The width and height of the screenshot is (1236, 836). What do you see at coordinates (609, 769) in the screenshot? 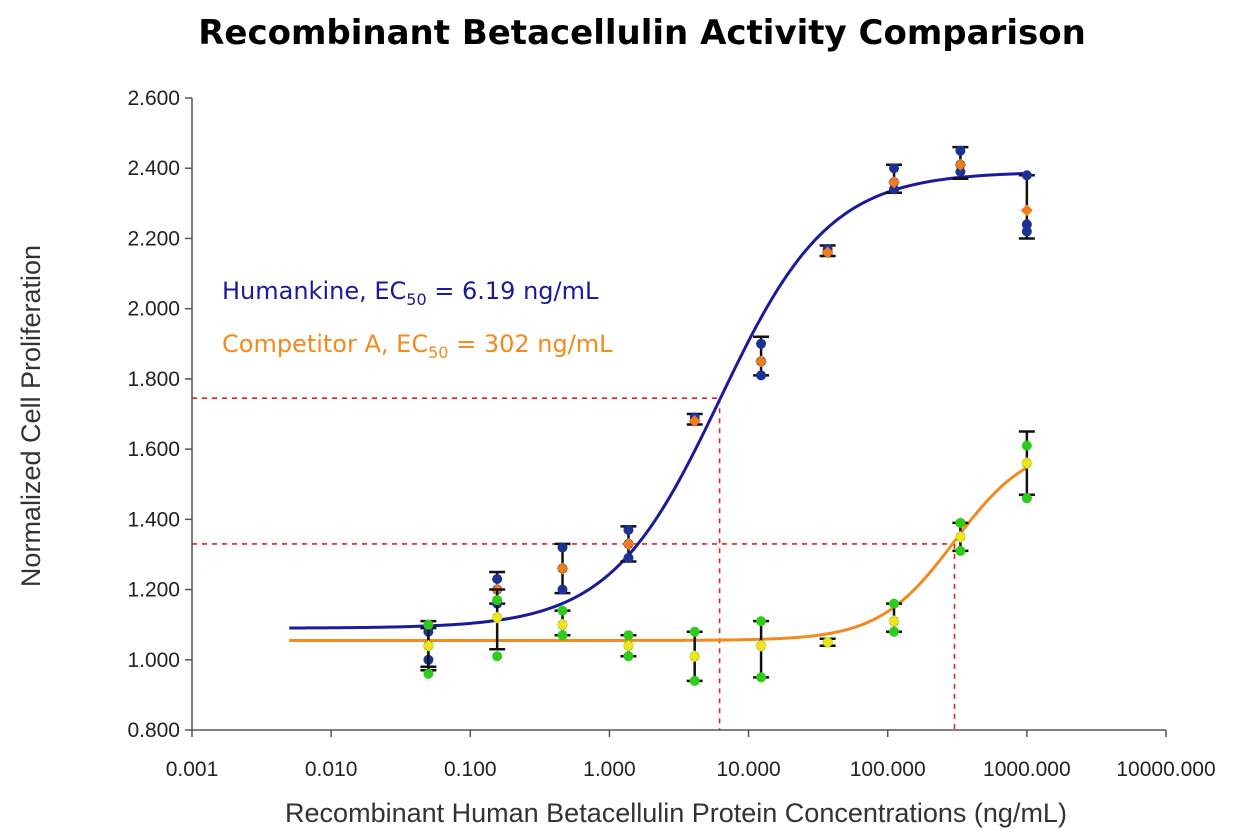
I see `x-tick-label: 1.000` at bounding box center [609, 769].